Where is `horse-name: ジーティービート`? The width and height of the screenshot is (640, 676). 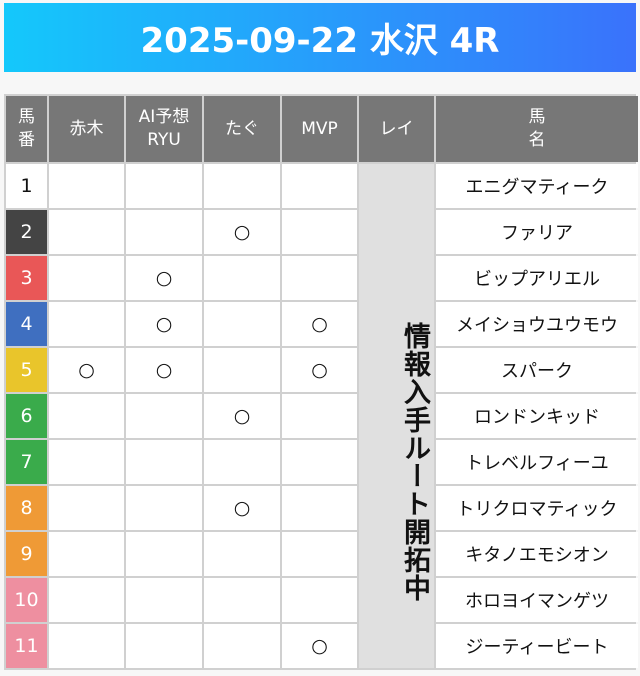
horse-name: ジーティービート is located at coordinates (537, 646).